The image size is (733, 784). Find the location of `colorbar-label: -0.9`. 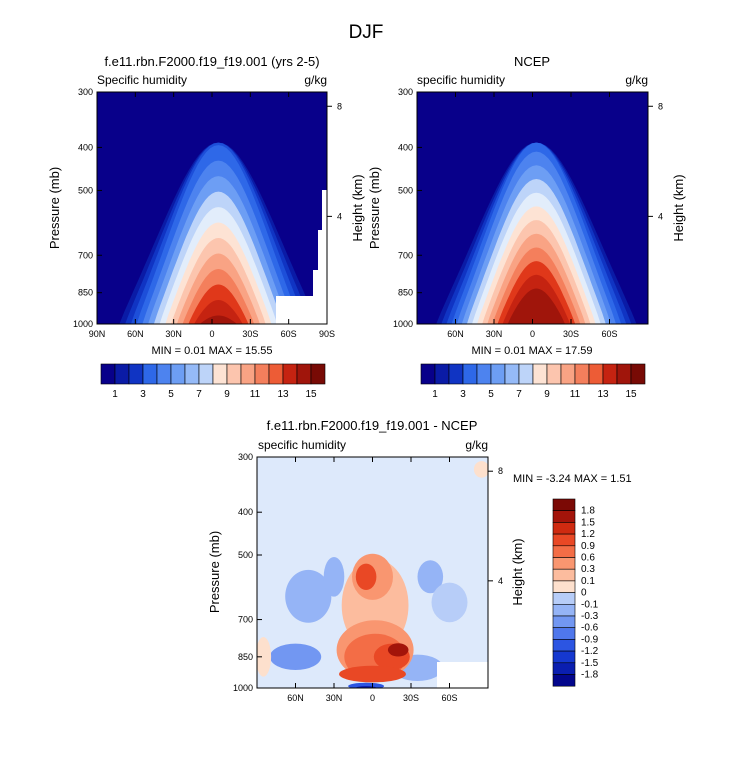

colorbar-label: -0.9 is located at coordinates (590, 639).